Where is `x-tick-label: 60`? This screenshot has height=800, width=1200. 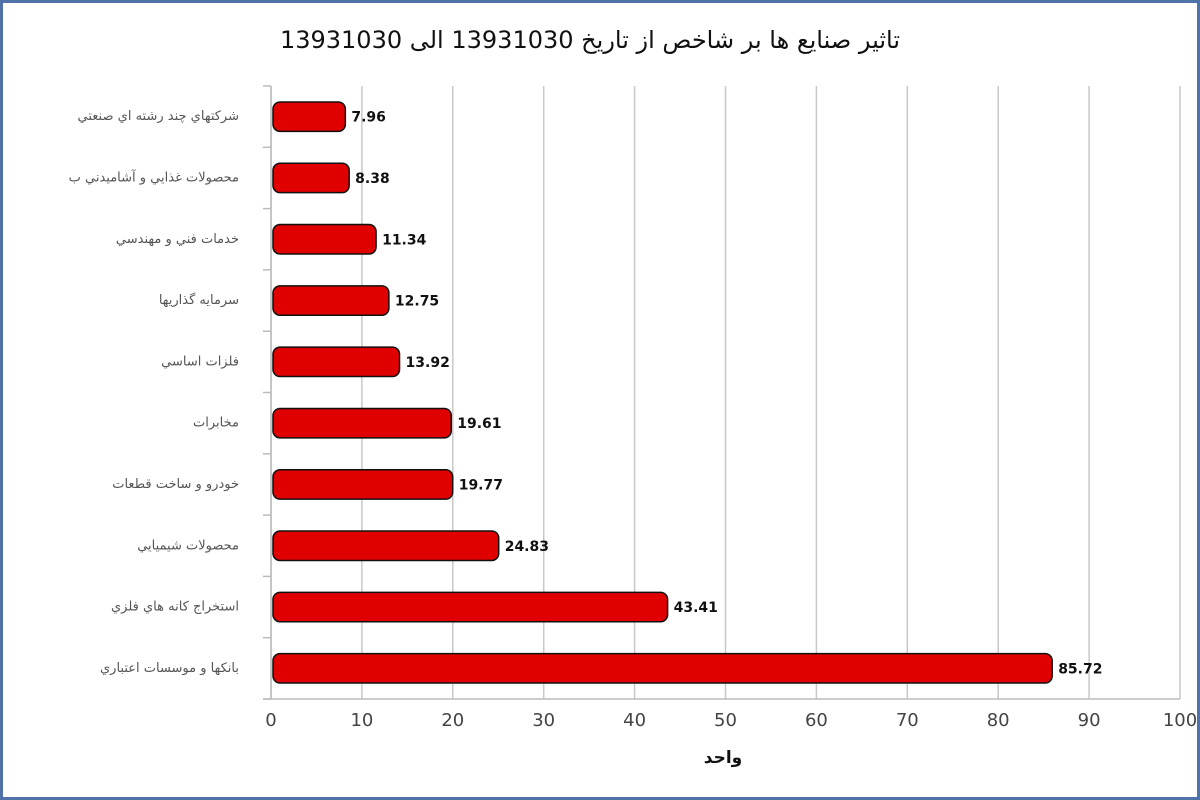 x-tick-label: 60 is located at coordinates (816, 720).